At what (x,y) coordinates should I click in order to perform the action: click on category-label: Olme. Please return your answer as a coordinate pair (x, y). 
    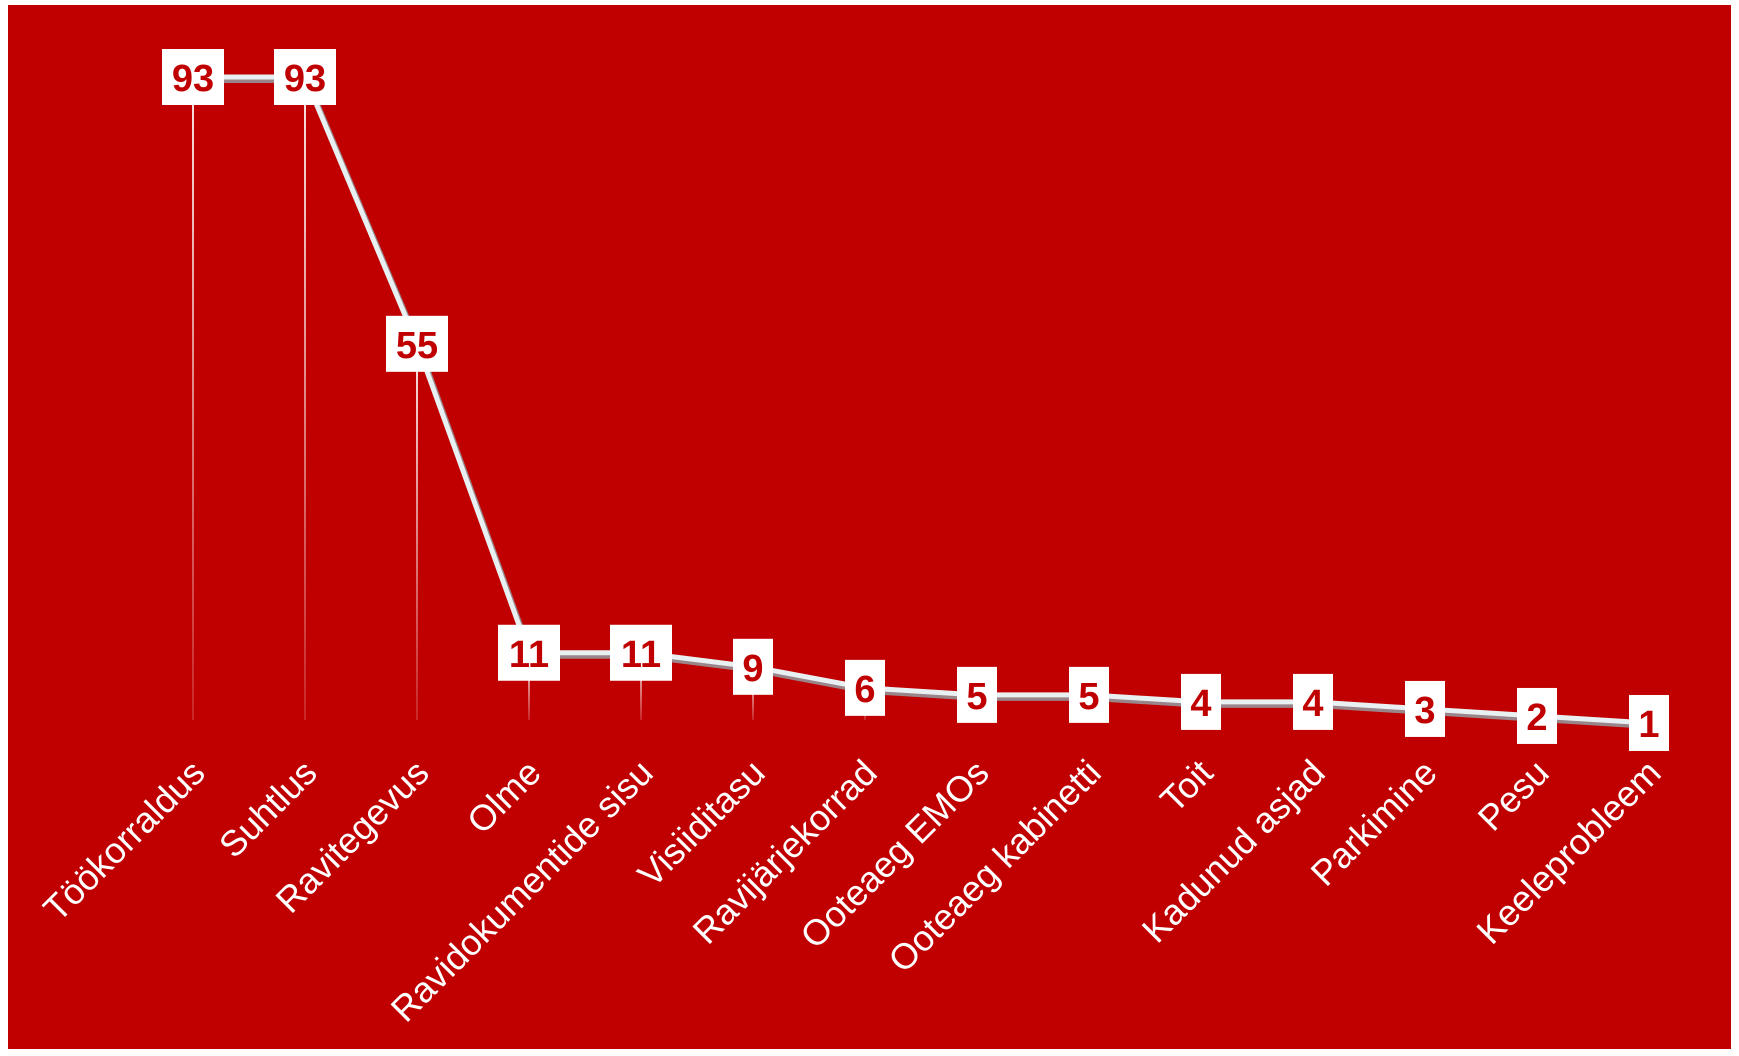
    Looking at the image, I should click on (504, 797).